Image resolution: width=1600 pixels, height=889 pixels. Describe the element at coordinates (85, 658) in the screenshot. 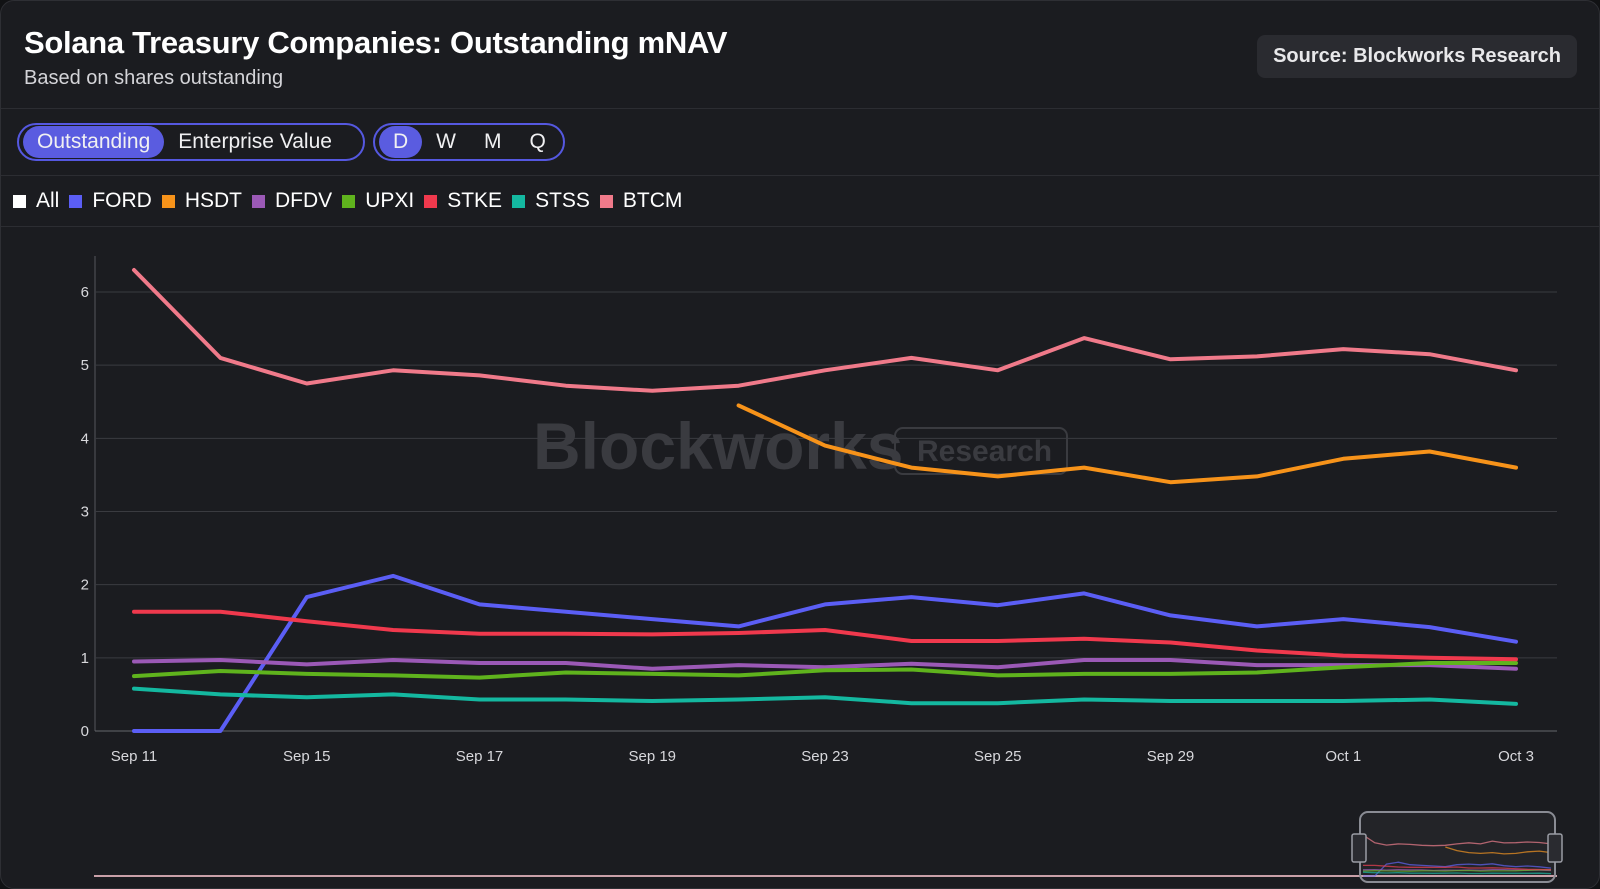

I see `y-tick-label: 1` at that location.